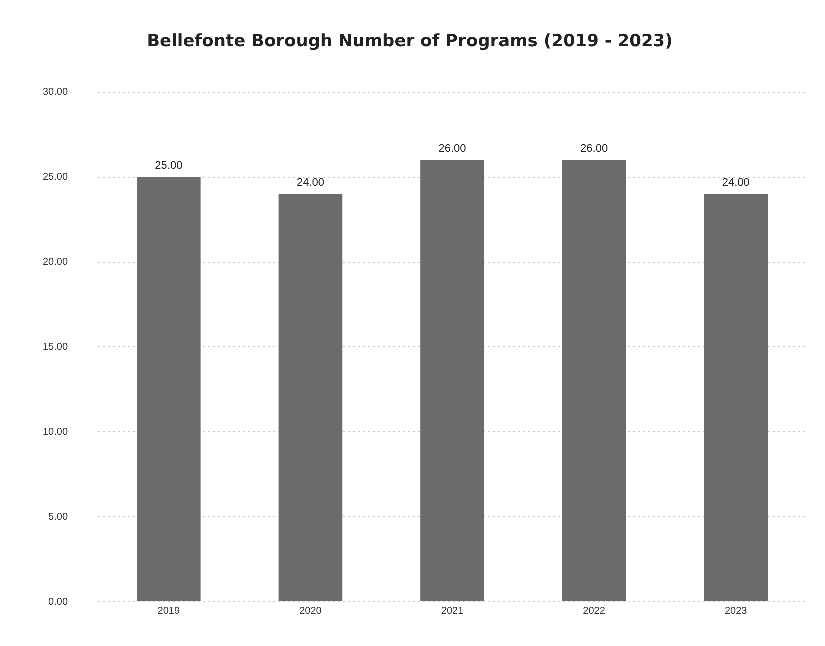  Describe the element at coordinates (594, 611) in the screenshot. I see `x-tick-label: 2022` at that location.